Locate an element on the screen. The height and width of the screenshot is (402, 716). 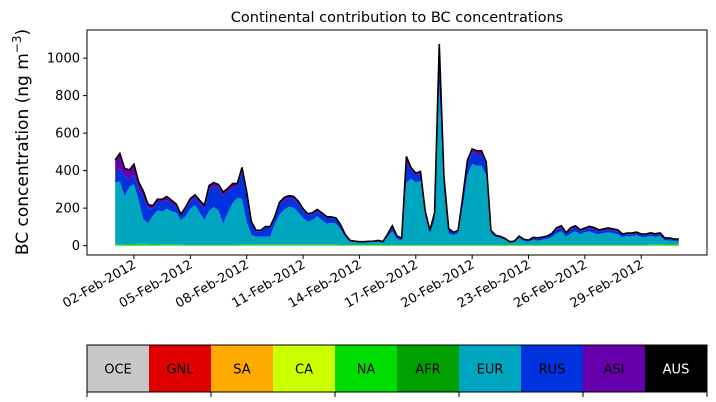
legend-label: EUR is located at coordinates (490, 370).